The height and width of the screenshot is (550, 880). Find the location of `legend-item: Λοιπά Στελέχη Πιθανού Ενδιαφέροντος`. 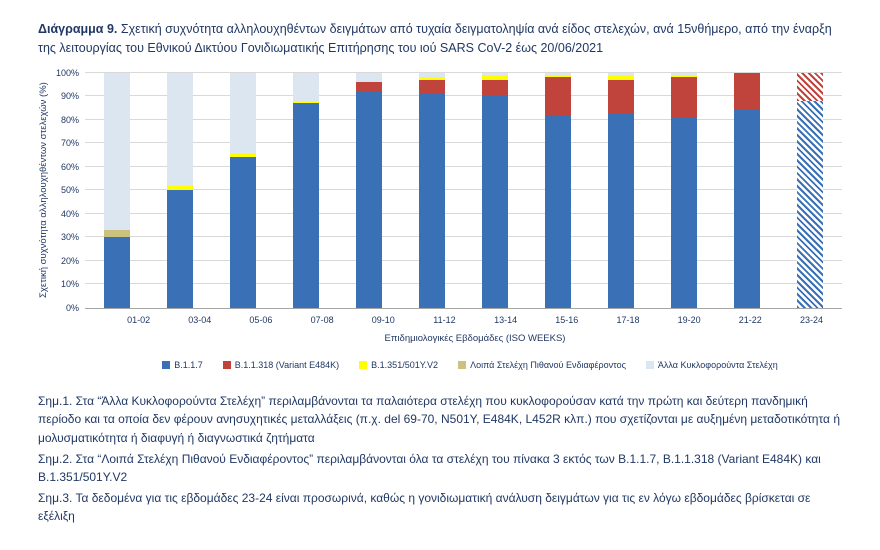

legend-item: Λοιπά Στελέχη Πιθανού Ενδιαφέροντος is located at coordinates (542, 365).